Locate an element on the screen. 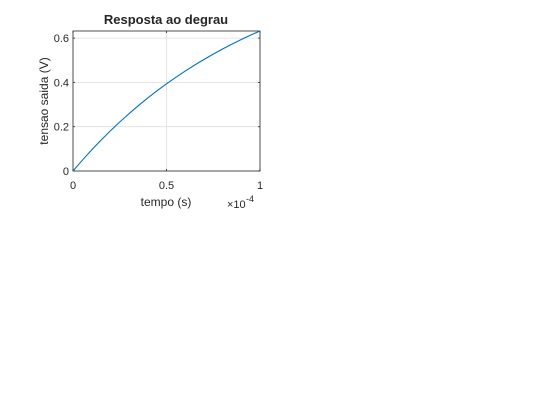 The width and height of the screenshot is (560, 420). x-exponent-base: ×10 is located at coordinates (236, 205).